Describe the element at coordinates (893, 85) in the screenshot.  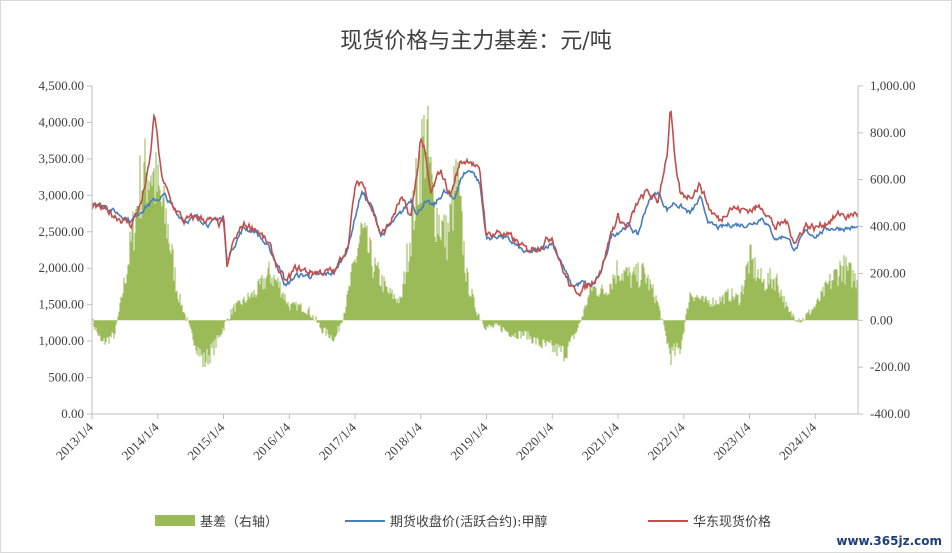
I see `y-right-tick-label: 1,000.00` at that location.